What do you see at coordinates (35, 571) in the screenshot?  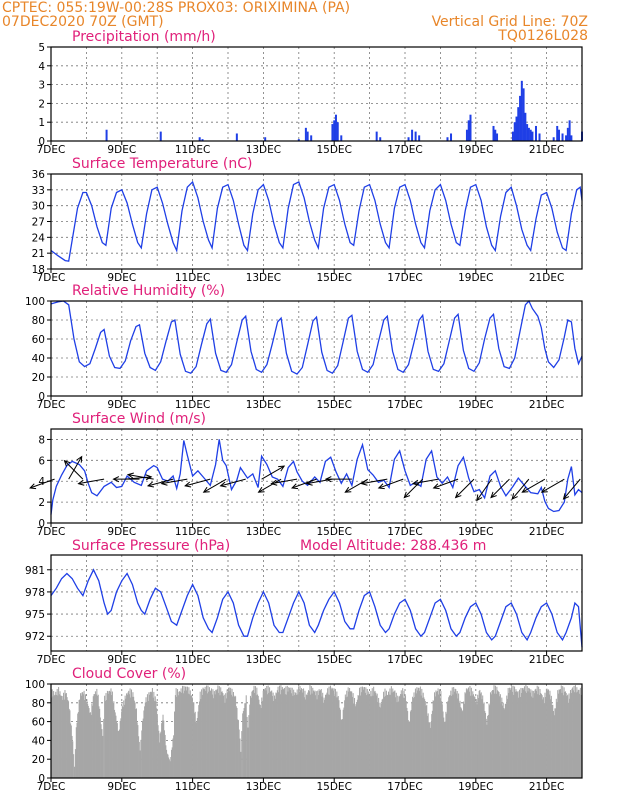 I see `pressure-ytick-label: 981` at bounding box center [35, 571].